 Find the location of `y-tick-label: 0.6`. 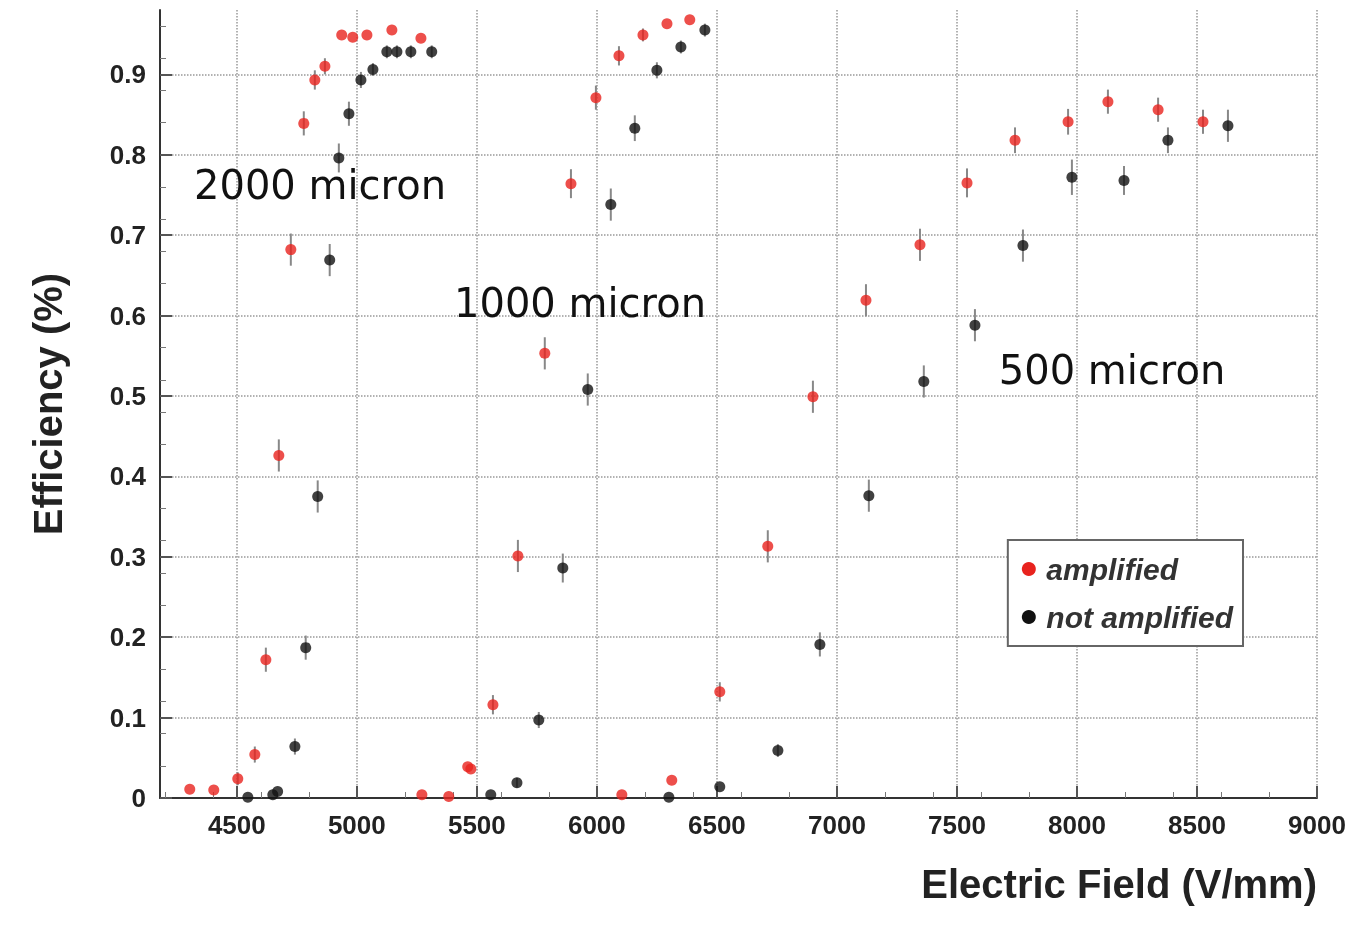

y-tick-label: 0.6 is located at coordinates (127, 315).